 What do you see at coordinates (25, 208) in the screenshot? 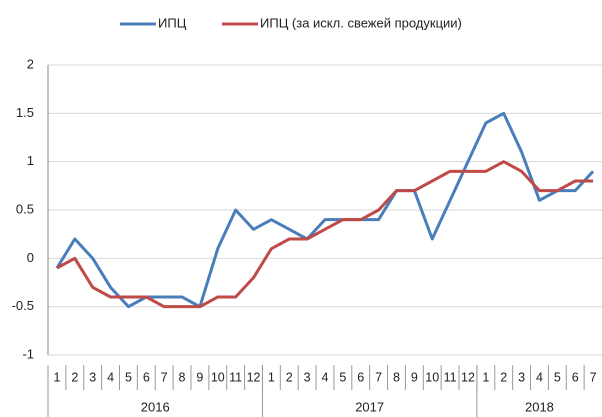
I see `y-tick-label: 0.5` at bounding box center [25, 208].